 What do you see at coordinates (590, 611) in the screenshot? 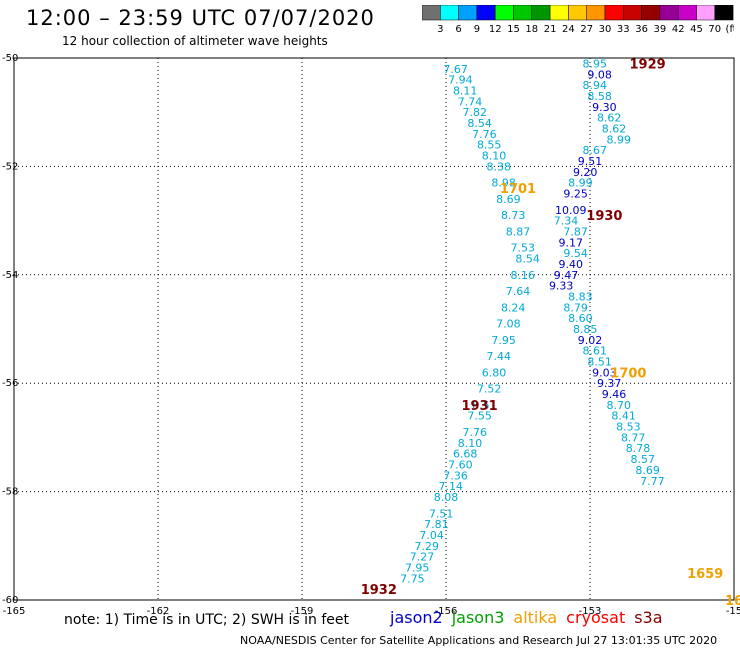
I see `x-tick-label: -153` at bounding box center [590, 611].